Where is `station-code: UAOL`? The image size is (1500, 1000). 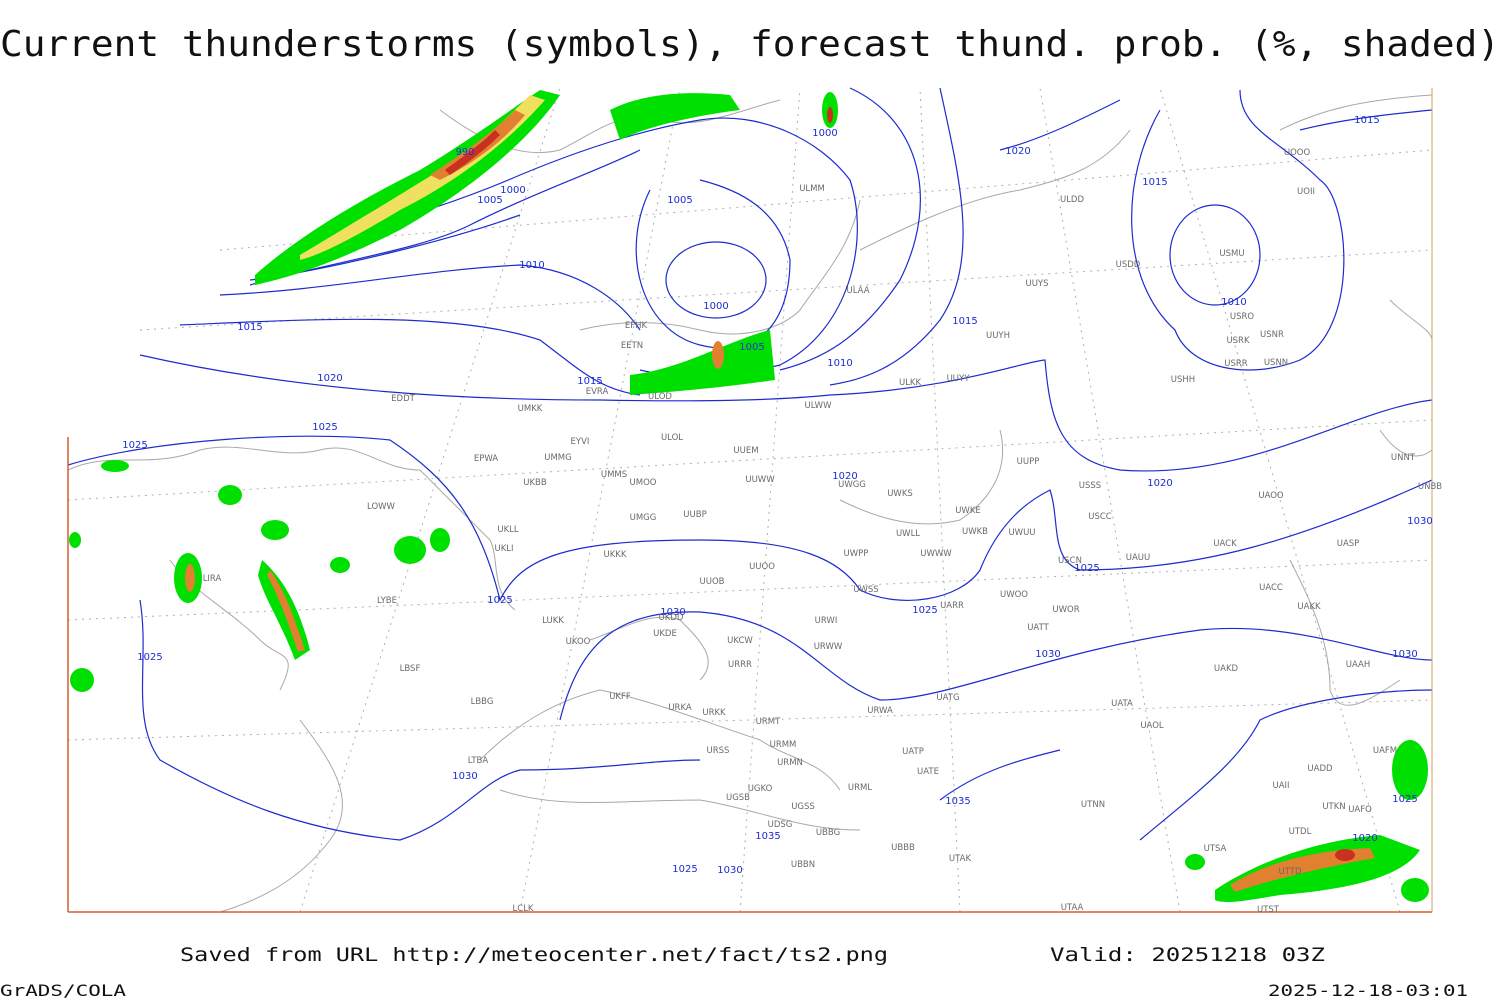
station-code: UAOL is located at coordinates (1152, 726).